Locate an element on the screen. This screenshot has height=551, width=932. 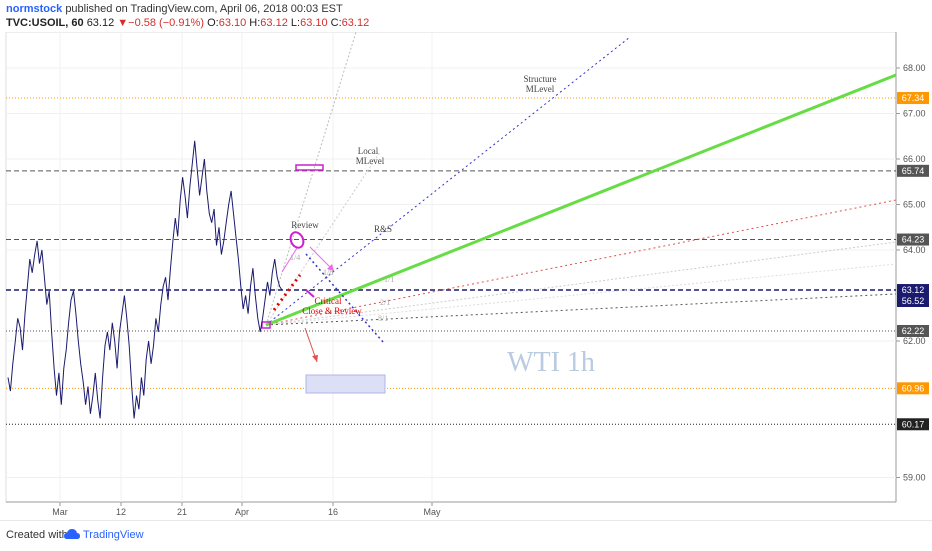
y-tick-label: 59.00 is located at coordinates (914, 478).